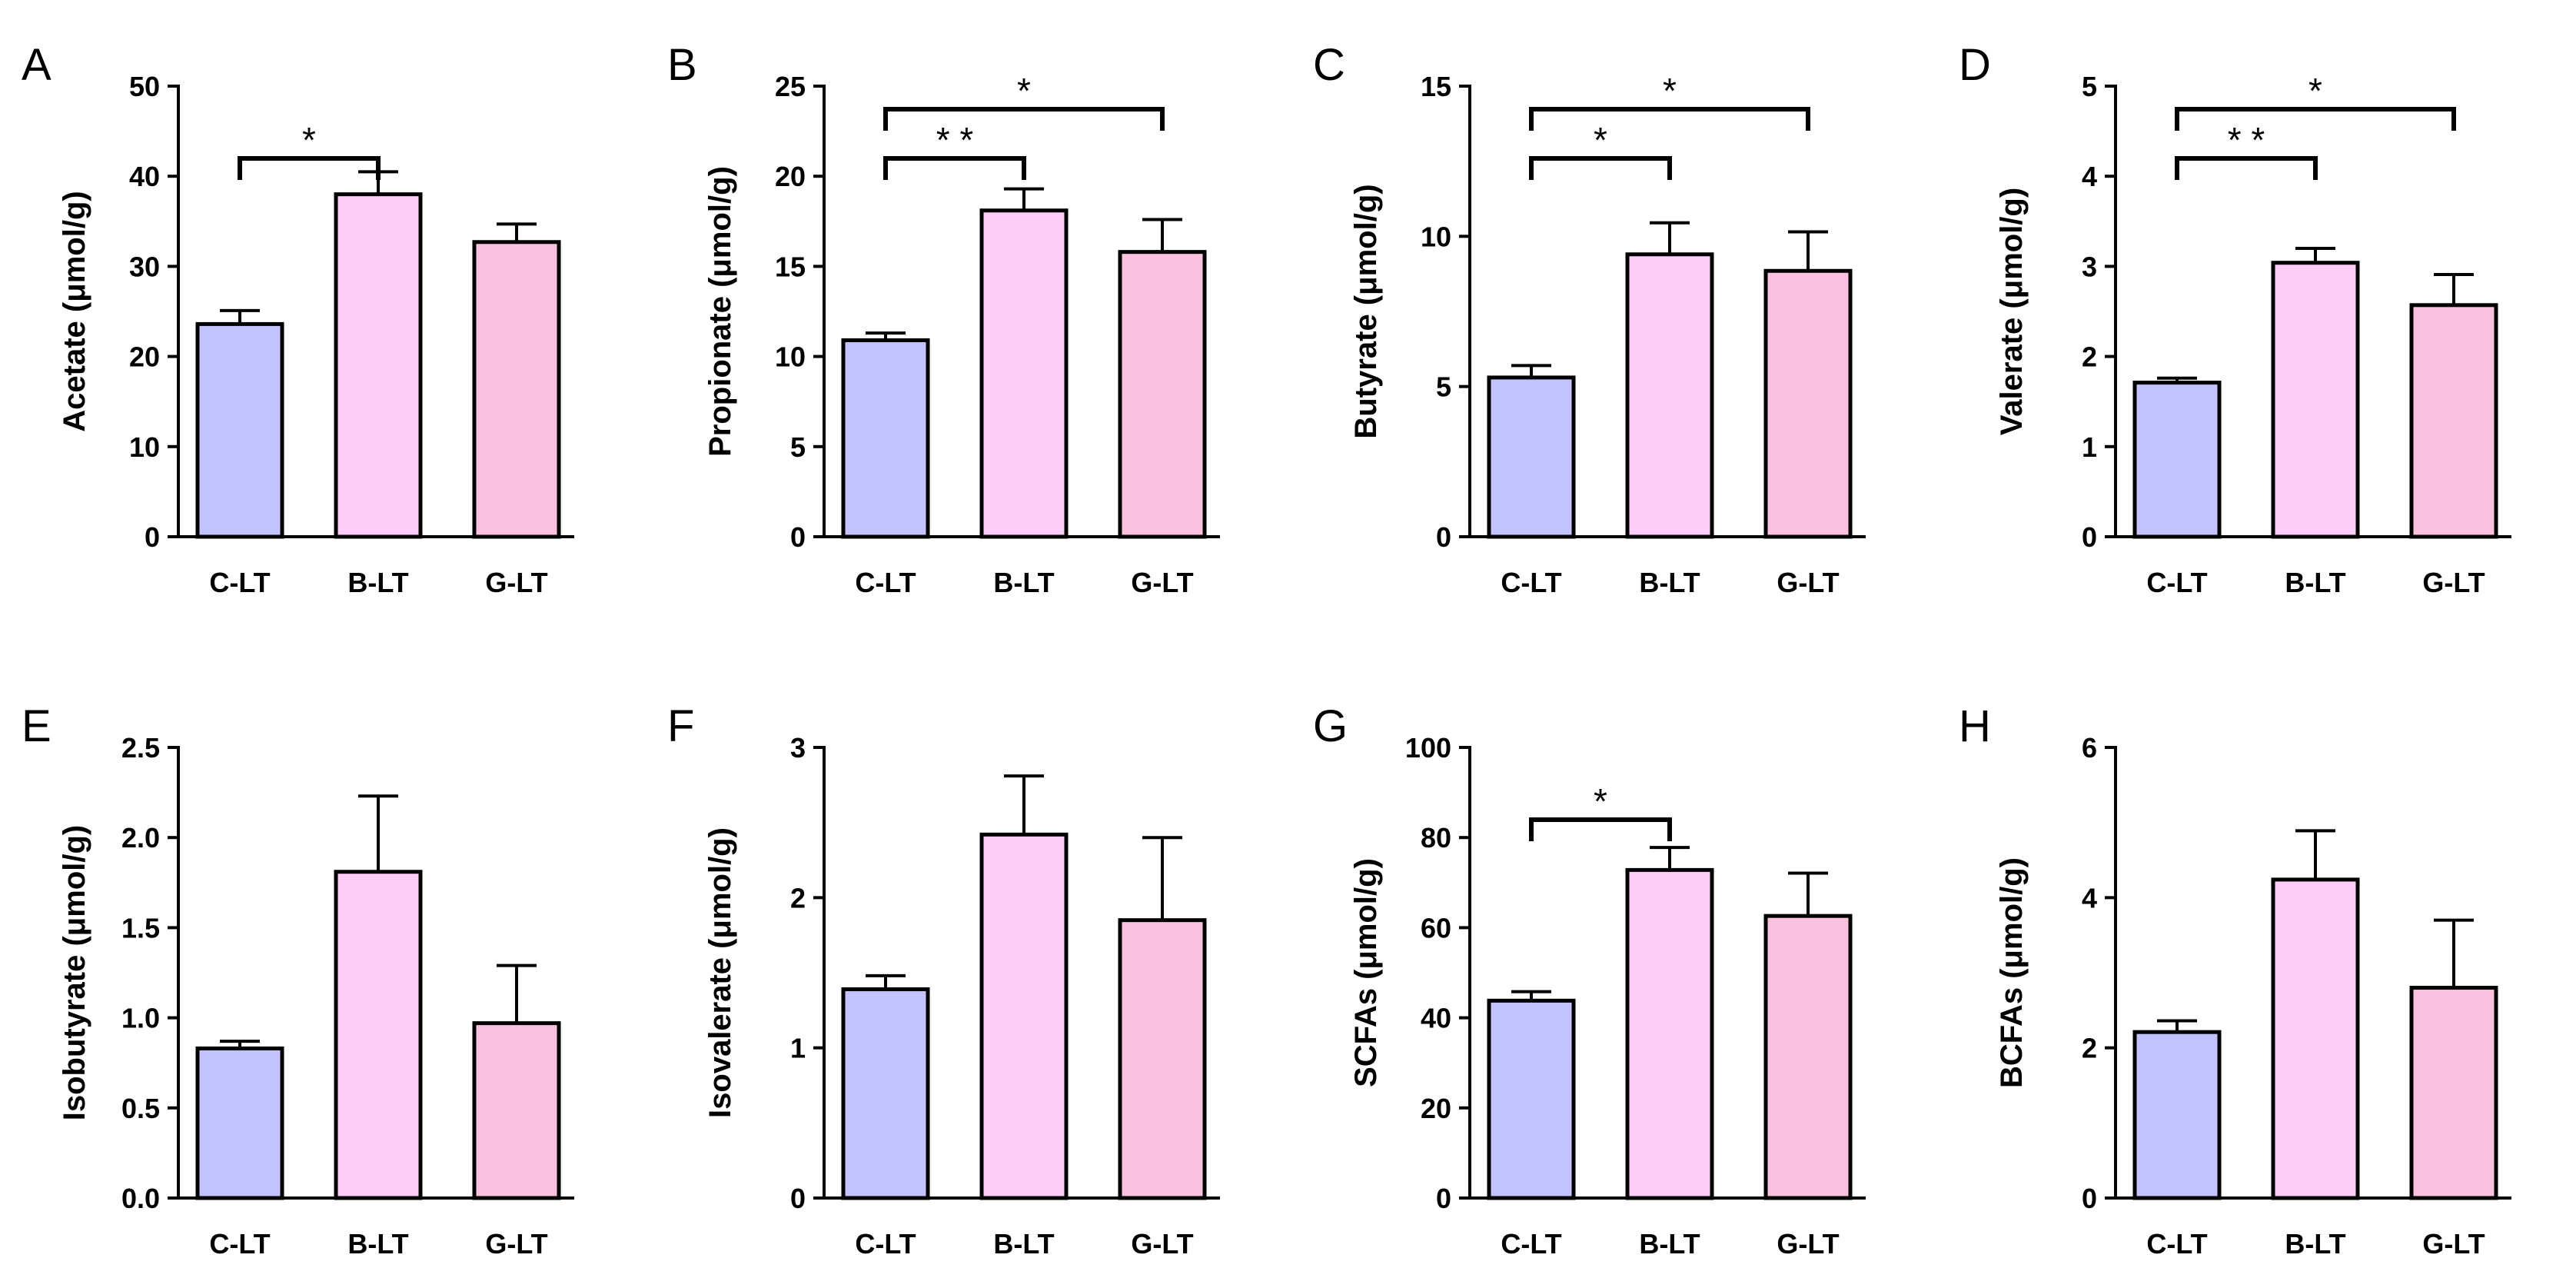 This screenshot has height=1278, width=2576. I want to click on y-axis-title: Butyrate (μmol/g), so click(1366, 311).